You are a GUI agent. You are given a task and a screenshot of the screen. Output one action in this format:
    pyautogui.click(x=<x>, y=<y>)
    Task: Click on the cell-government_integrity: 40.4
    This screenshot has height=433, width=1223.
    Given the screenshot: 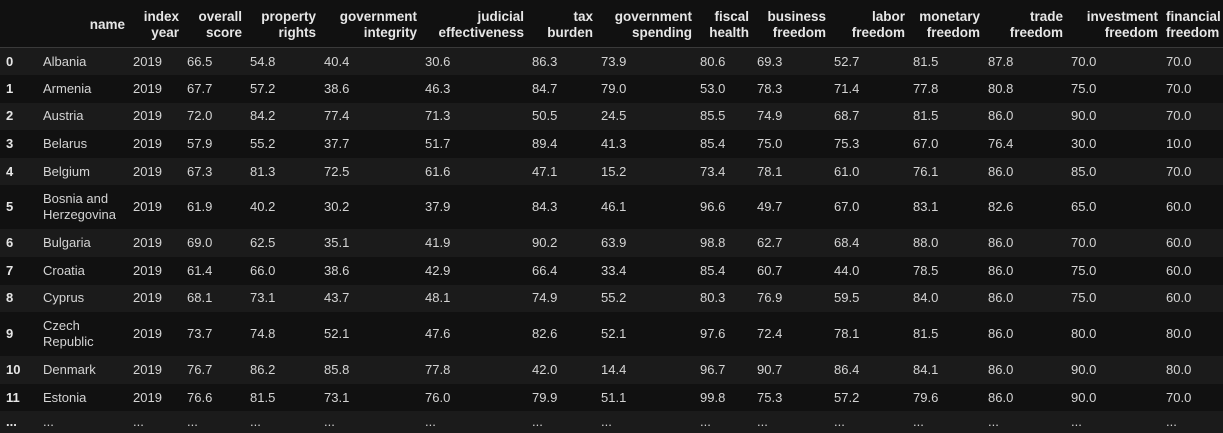 What is the action you would take?
    pyautogui.click(x=370, y=62)
    